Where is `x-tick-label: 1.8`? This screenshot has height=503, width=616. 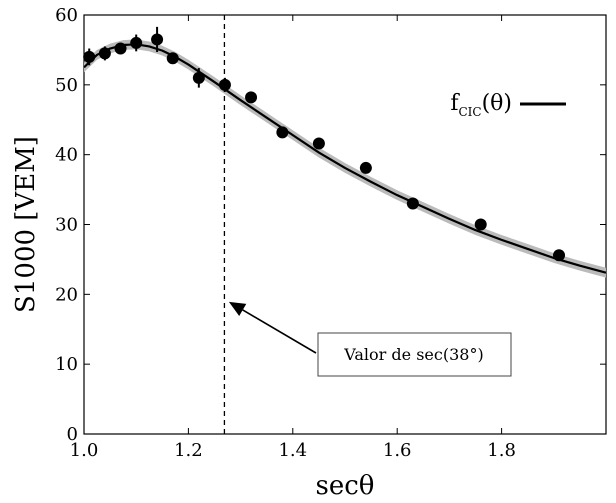 x-tick-label: 1.8 is located at coordinates (501, 450).